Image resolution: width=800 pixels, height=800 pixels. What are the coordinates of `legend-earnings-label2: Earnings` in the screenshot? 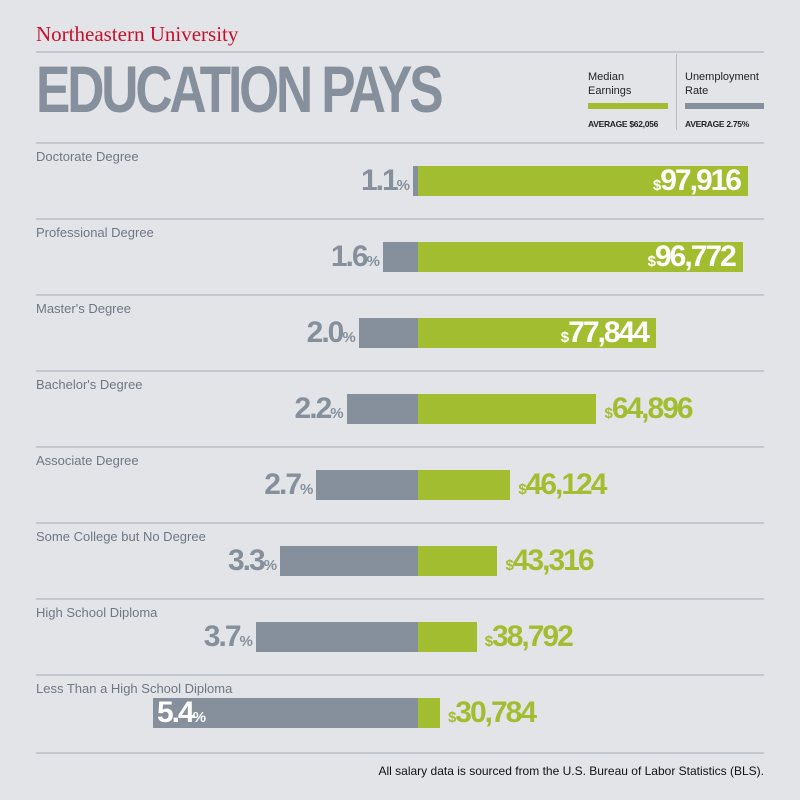 It's located at (610, 91).